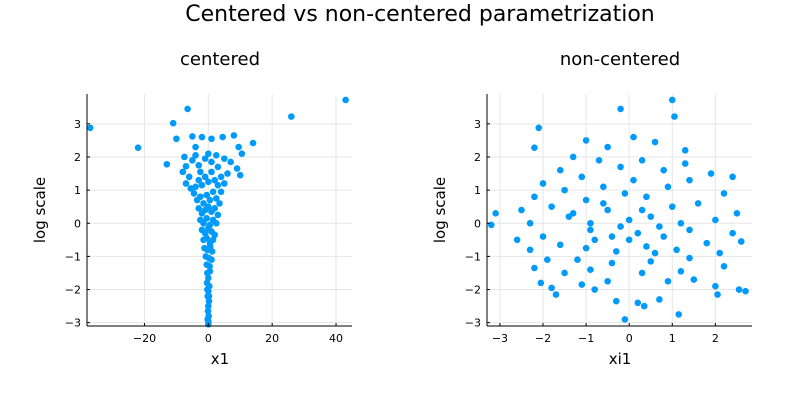 This screenshot has width=800, height=400. I want to click on non-centered-x-tick-label: 2, so click(715, 338).